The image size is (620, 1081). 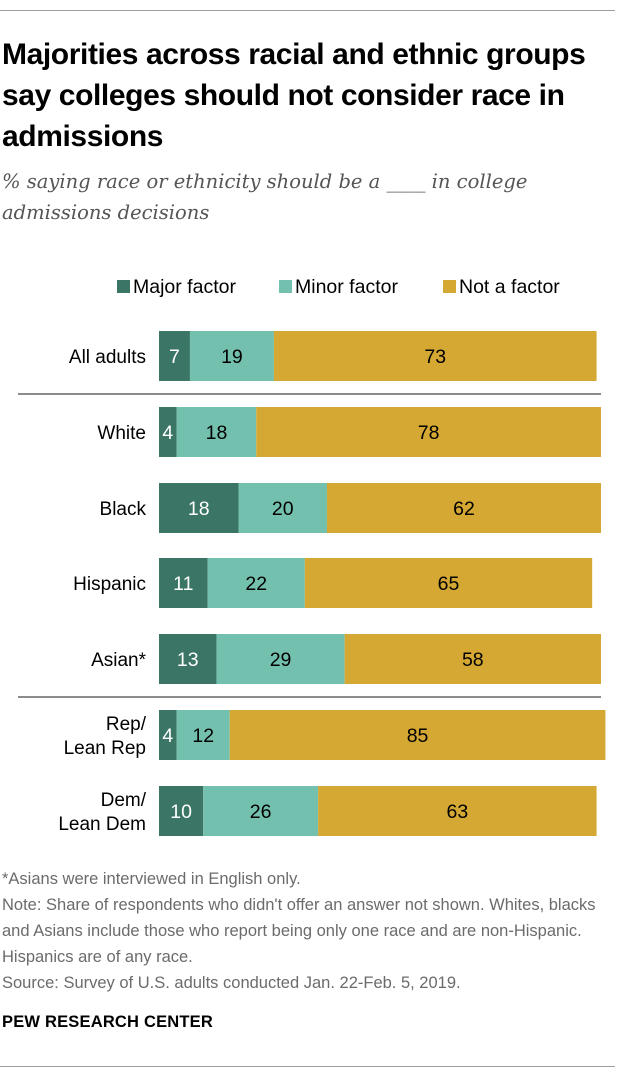 I want to click on data-label-not-a-factor: 85, so click(x=418, y=736).